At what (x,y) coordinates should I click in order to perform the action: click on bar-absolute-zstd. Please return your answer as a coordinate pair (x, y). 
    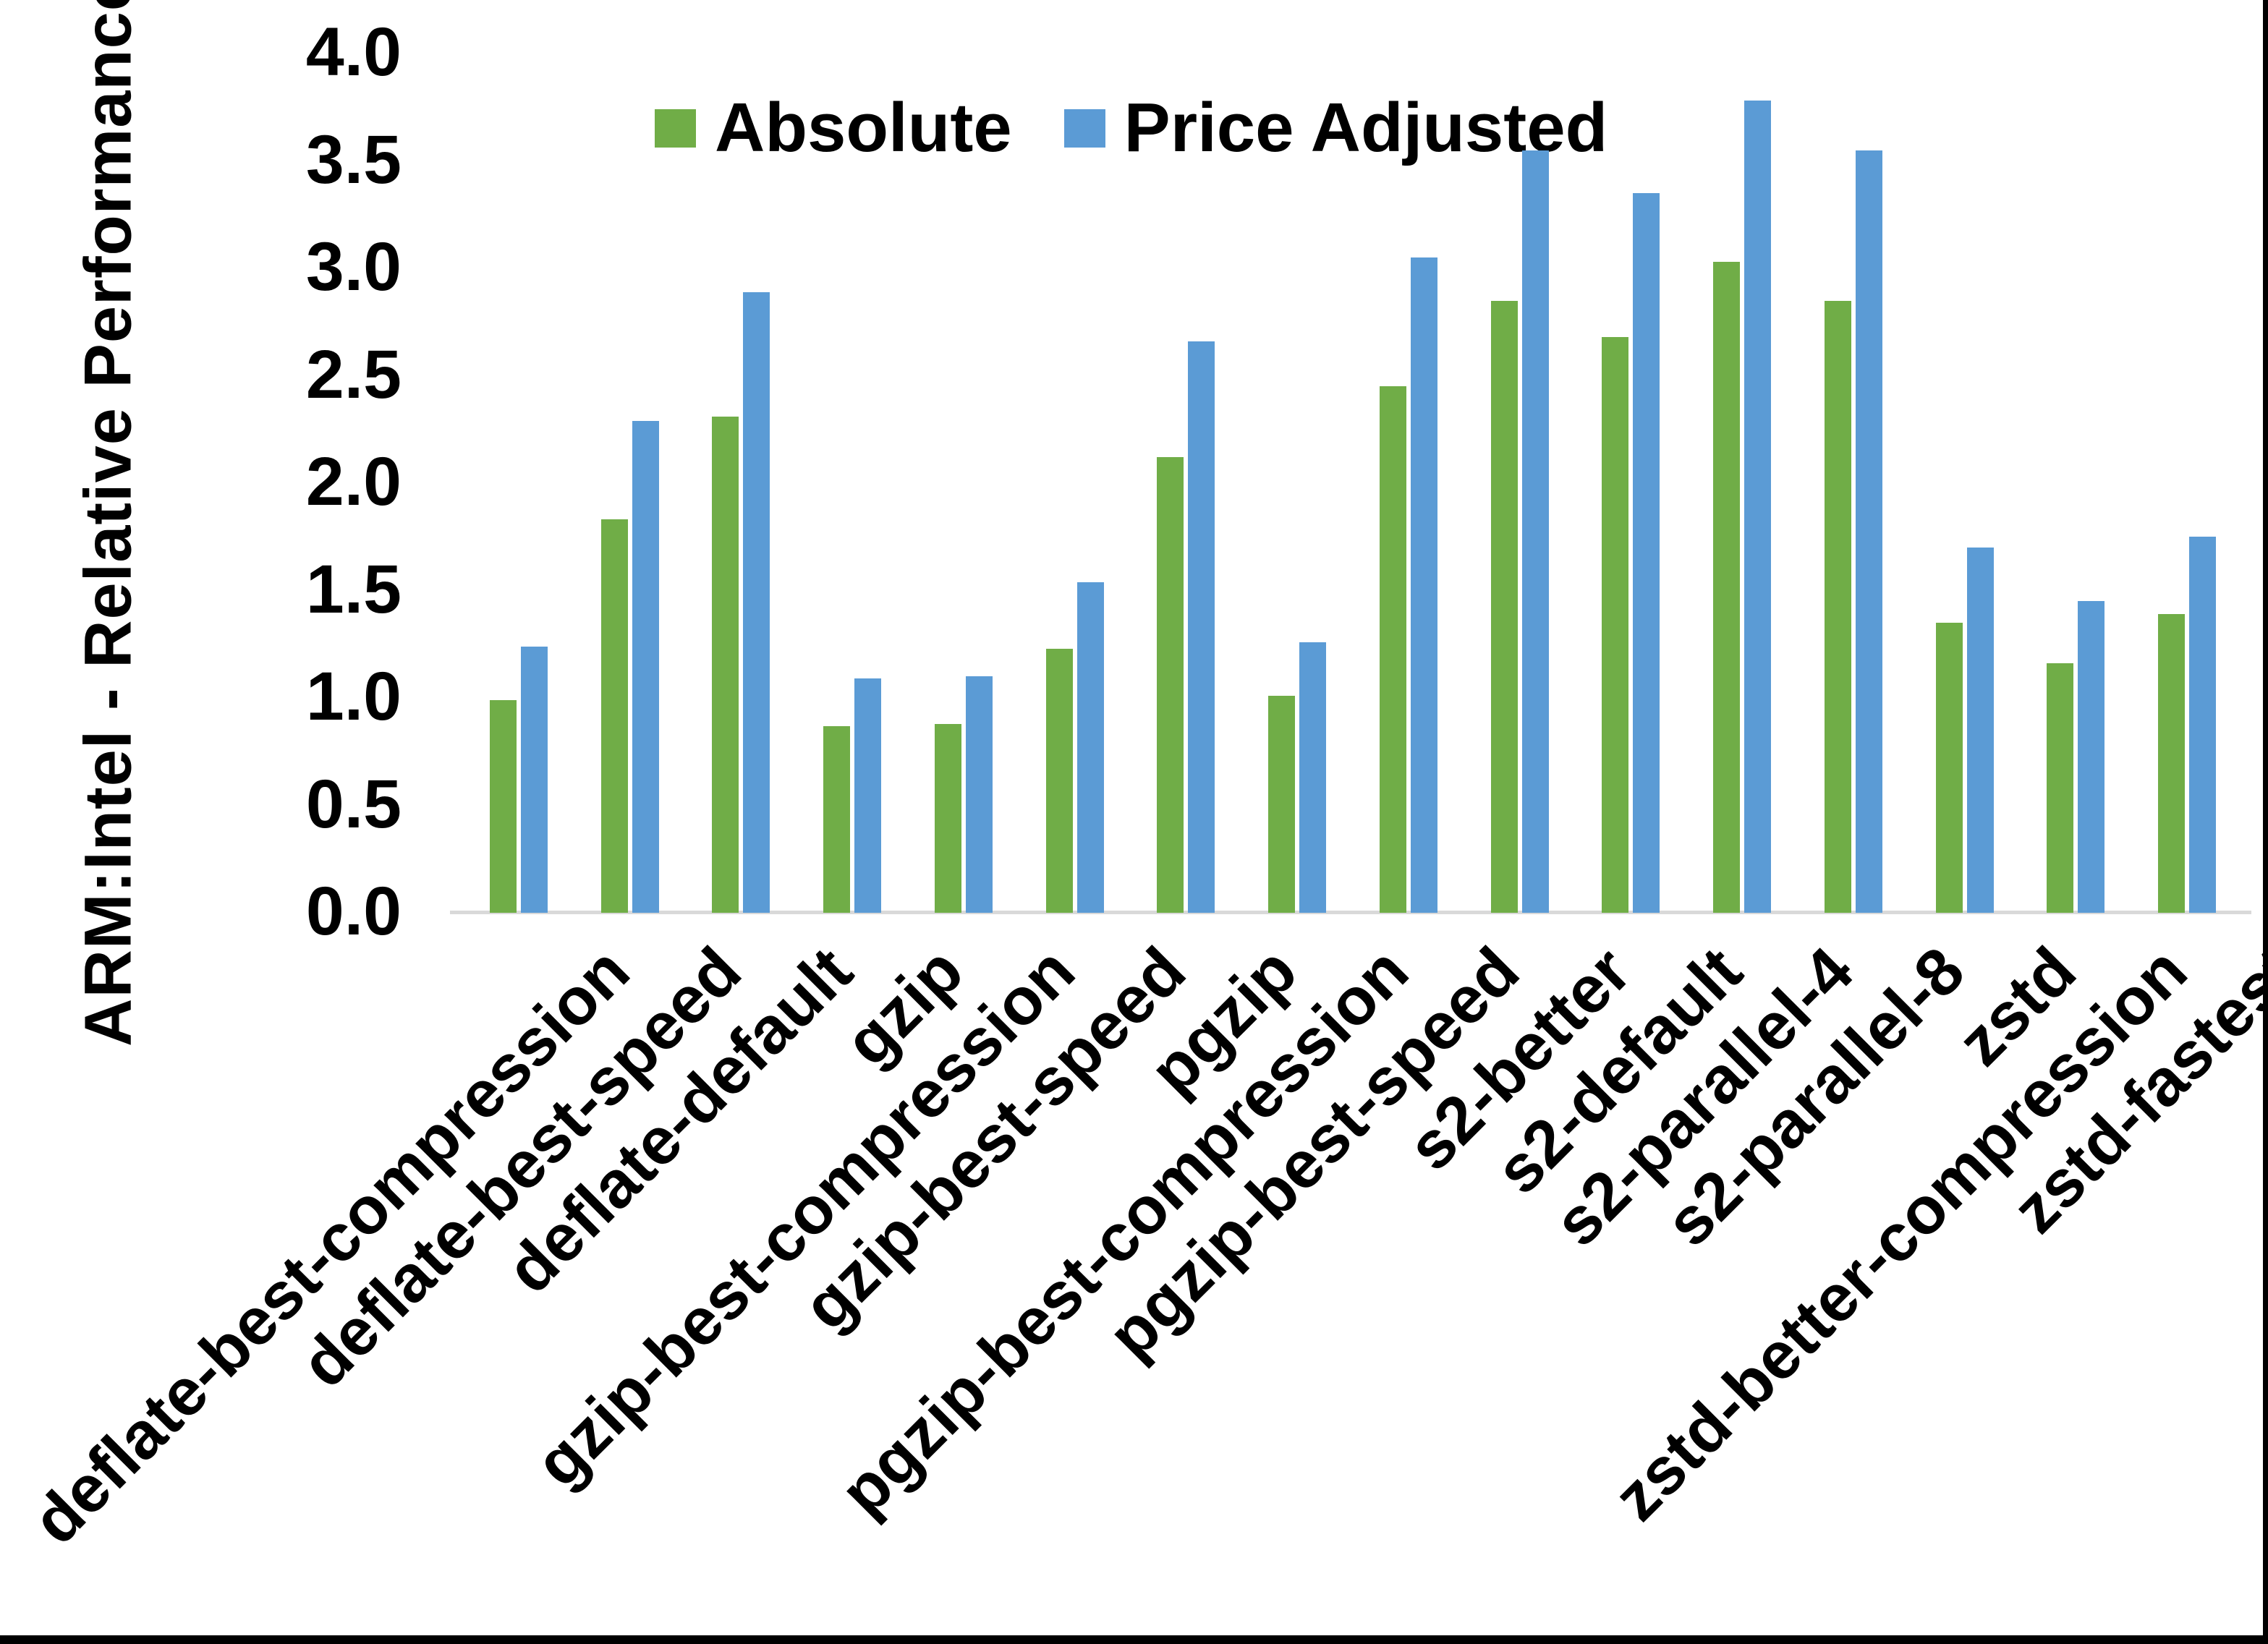
    Looking at the image, I should click on (1949, 768).